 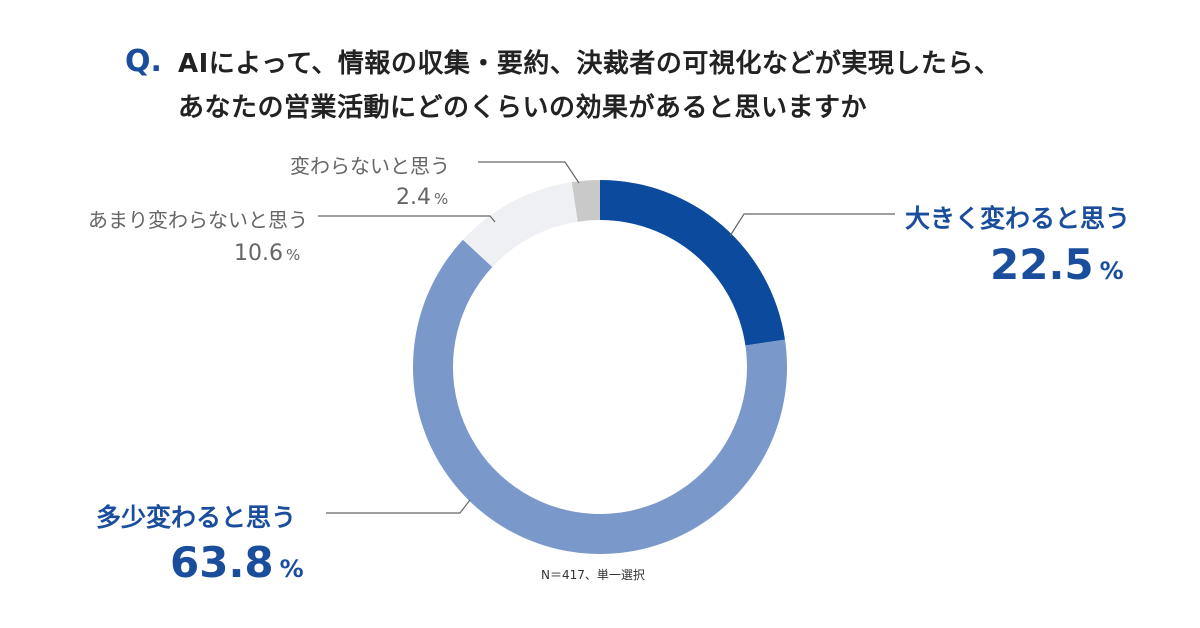 What do you see at coordinates (370, 166) in the screenshot?
I see `slice-label-no-change: 変わらないと思う` at bounding box center [370, 166].